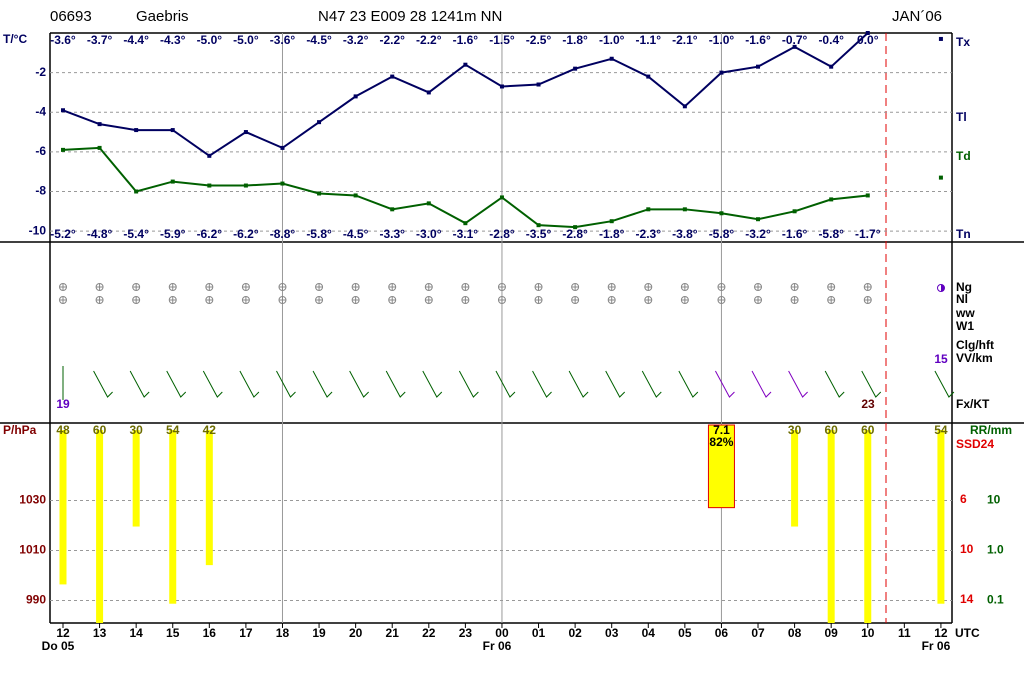 The width and height of the screenshot is (1024, 691). What do you see at coordinates (991, 430) in the screenshot?
I see `rr-label: RR/mm` at bounding box center [991, 430].